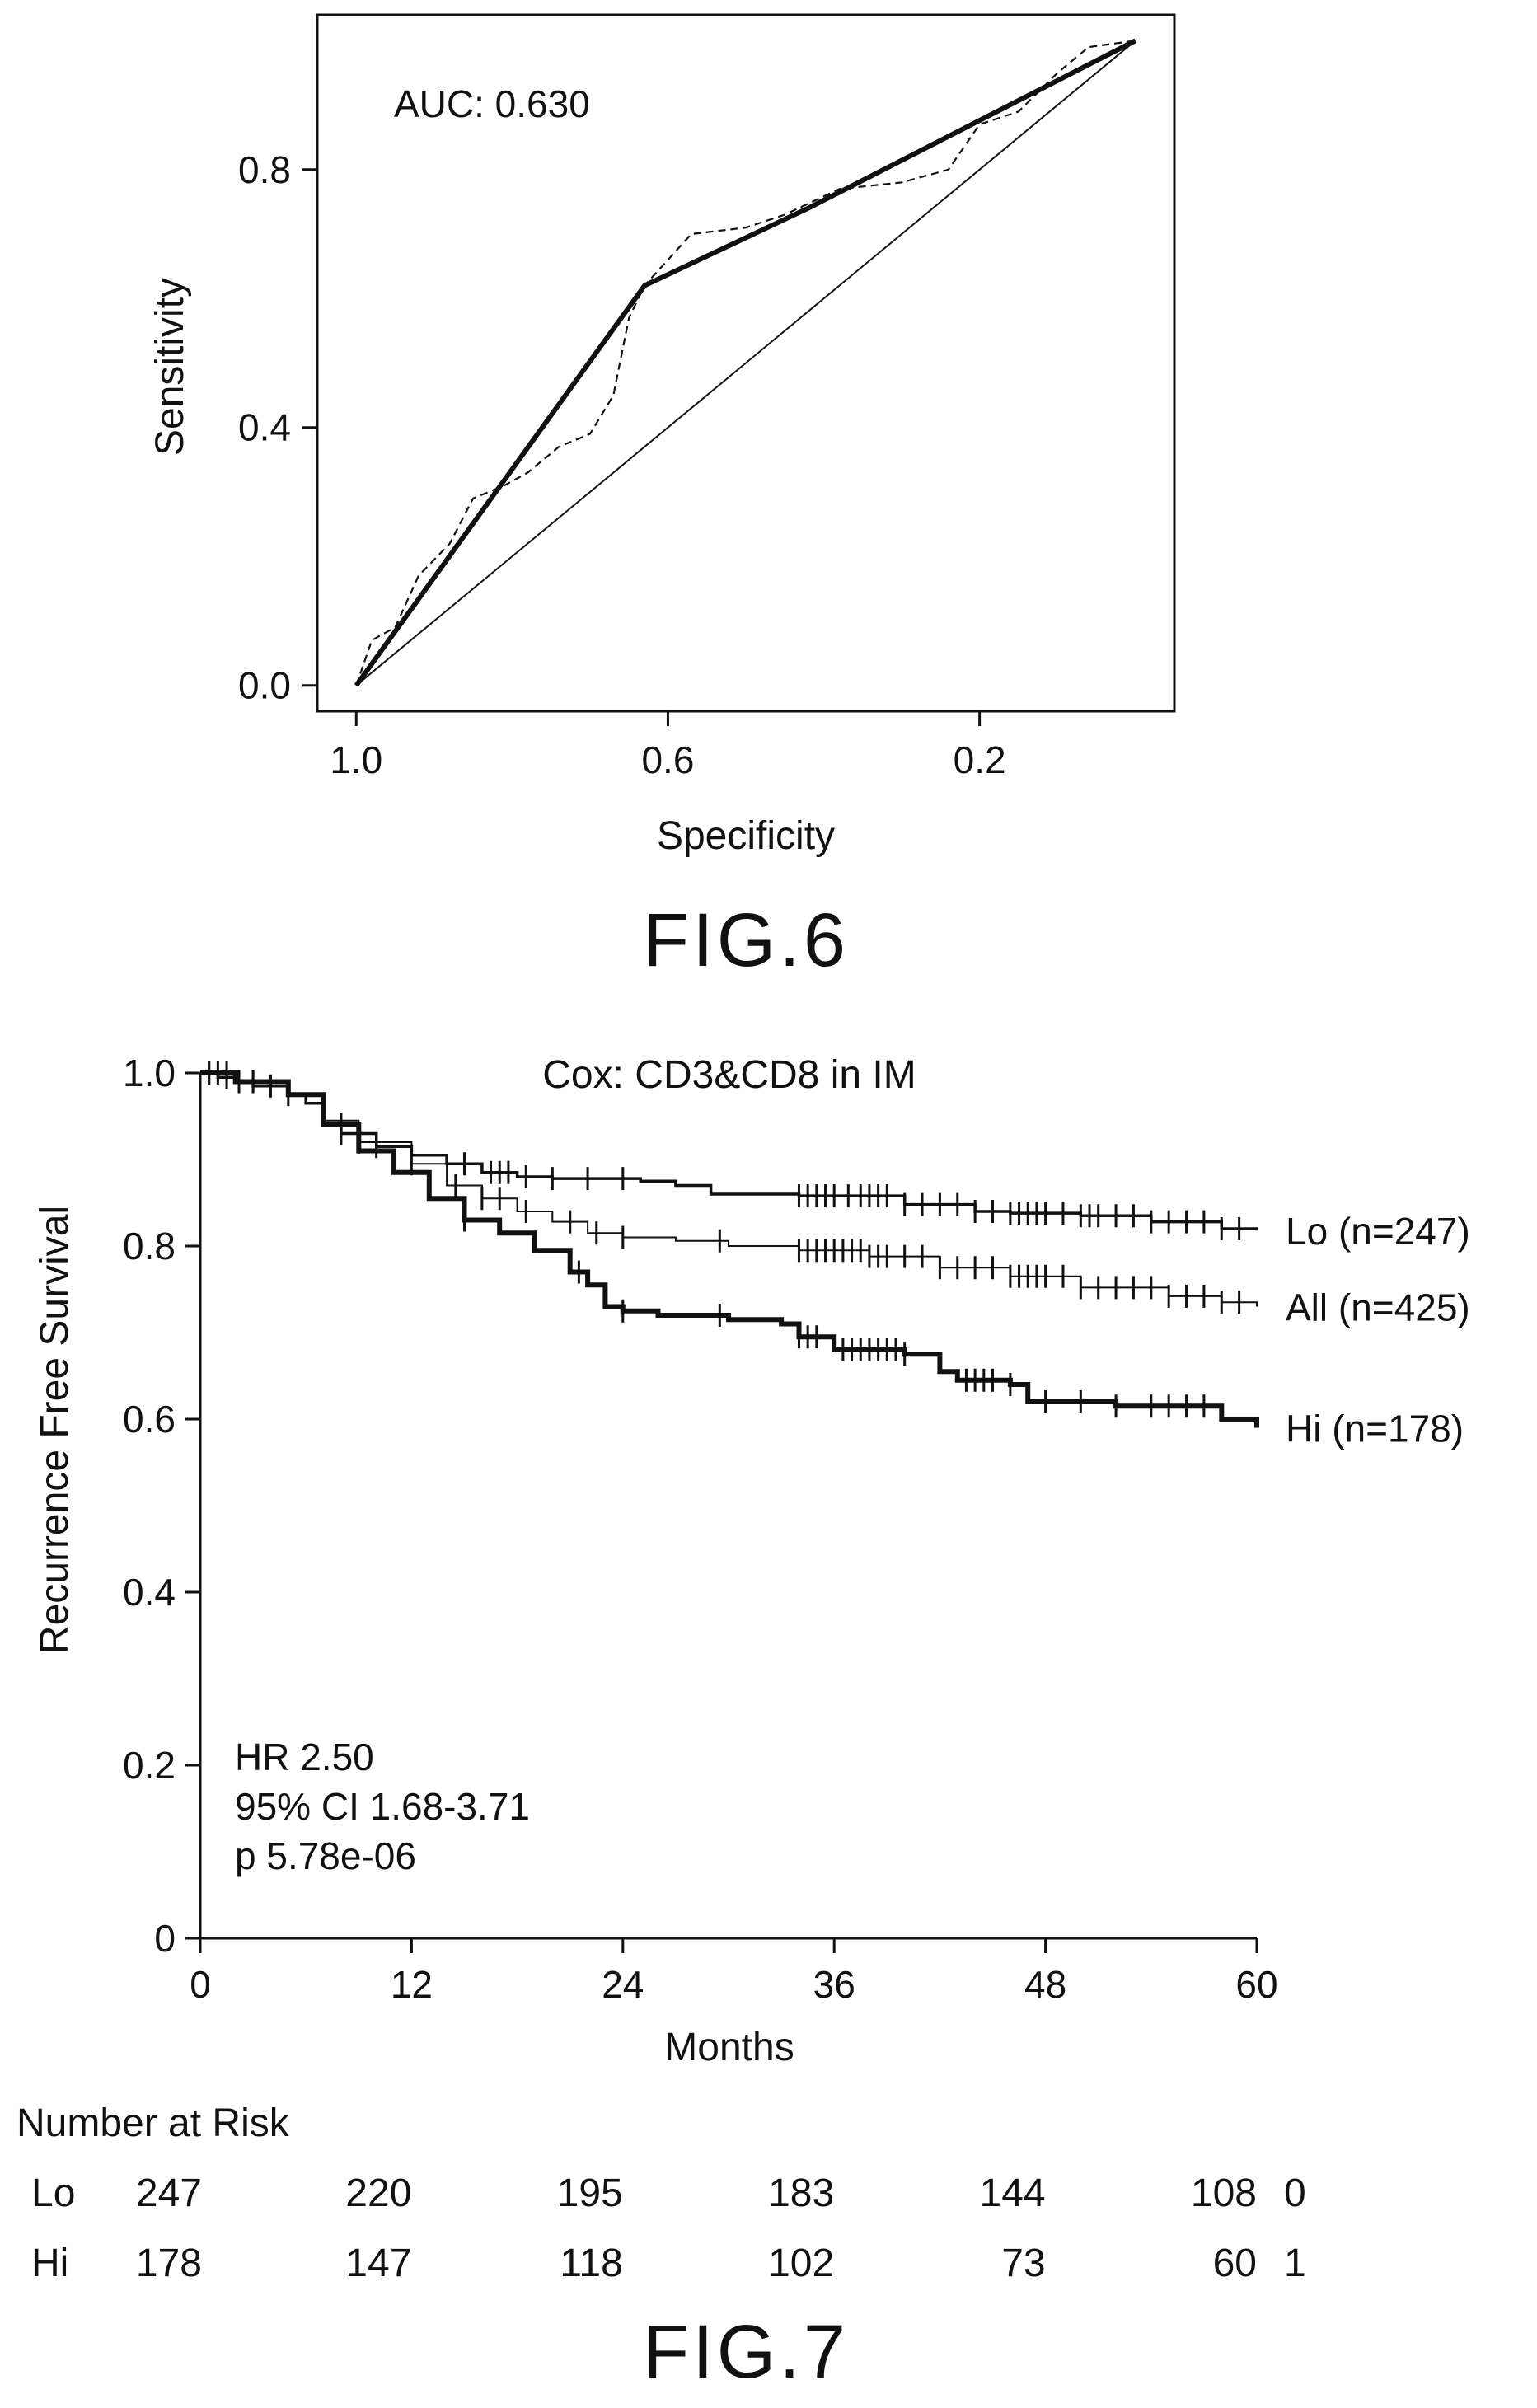 The width and height of the screenshot is (1537, 2408). Describe the element at coordinates (169, 2193) in the screenshot. I see `risk-count: 247` at that location.